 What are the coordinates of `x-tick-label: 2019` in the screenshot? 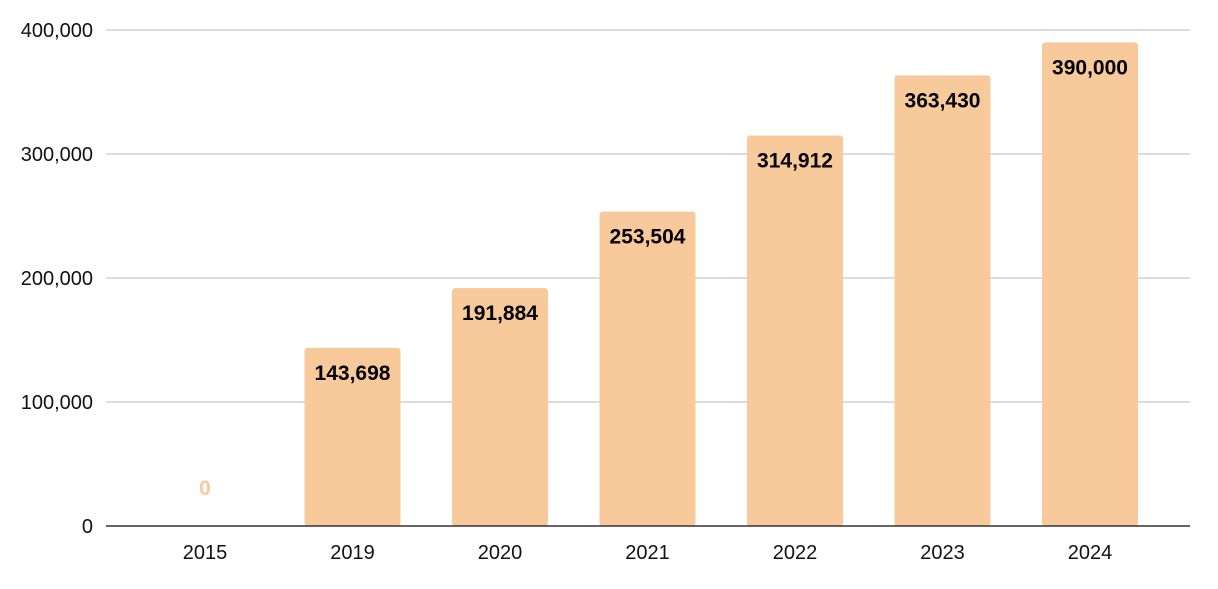 It's located at (352, 553).